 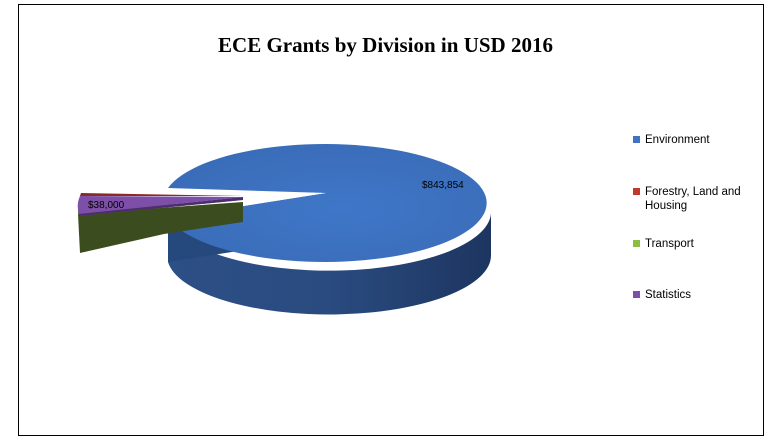 I want to click on slice-environment-side, so click(x=330, y=262).